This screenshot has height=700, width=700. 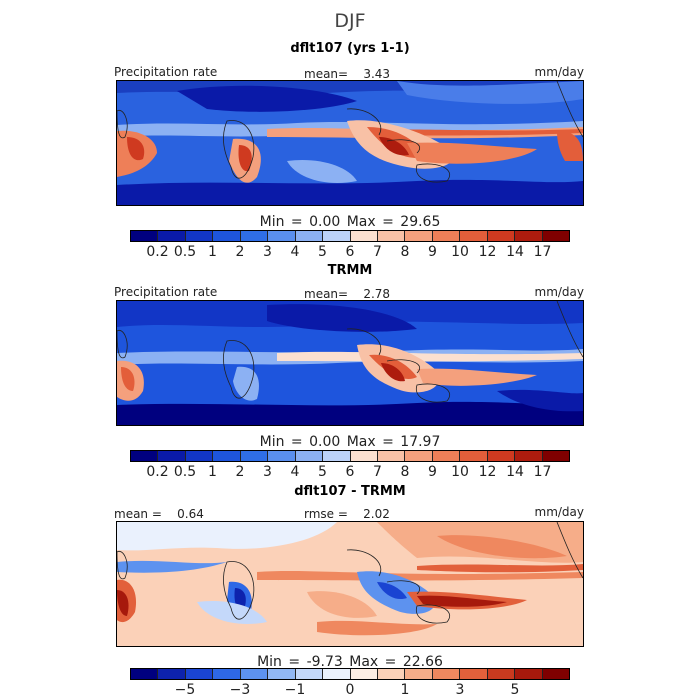 What do you see at coordinates (325, 222) in the screenshot?
I see `panel-1-min-value: 0.00` at bounding box center [325, 222].